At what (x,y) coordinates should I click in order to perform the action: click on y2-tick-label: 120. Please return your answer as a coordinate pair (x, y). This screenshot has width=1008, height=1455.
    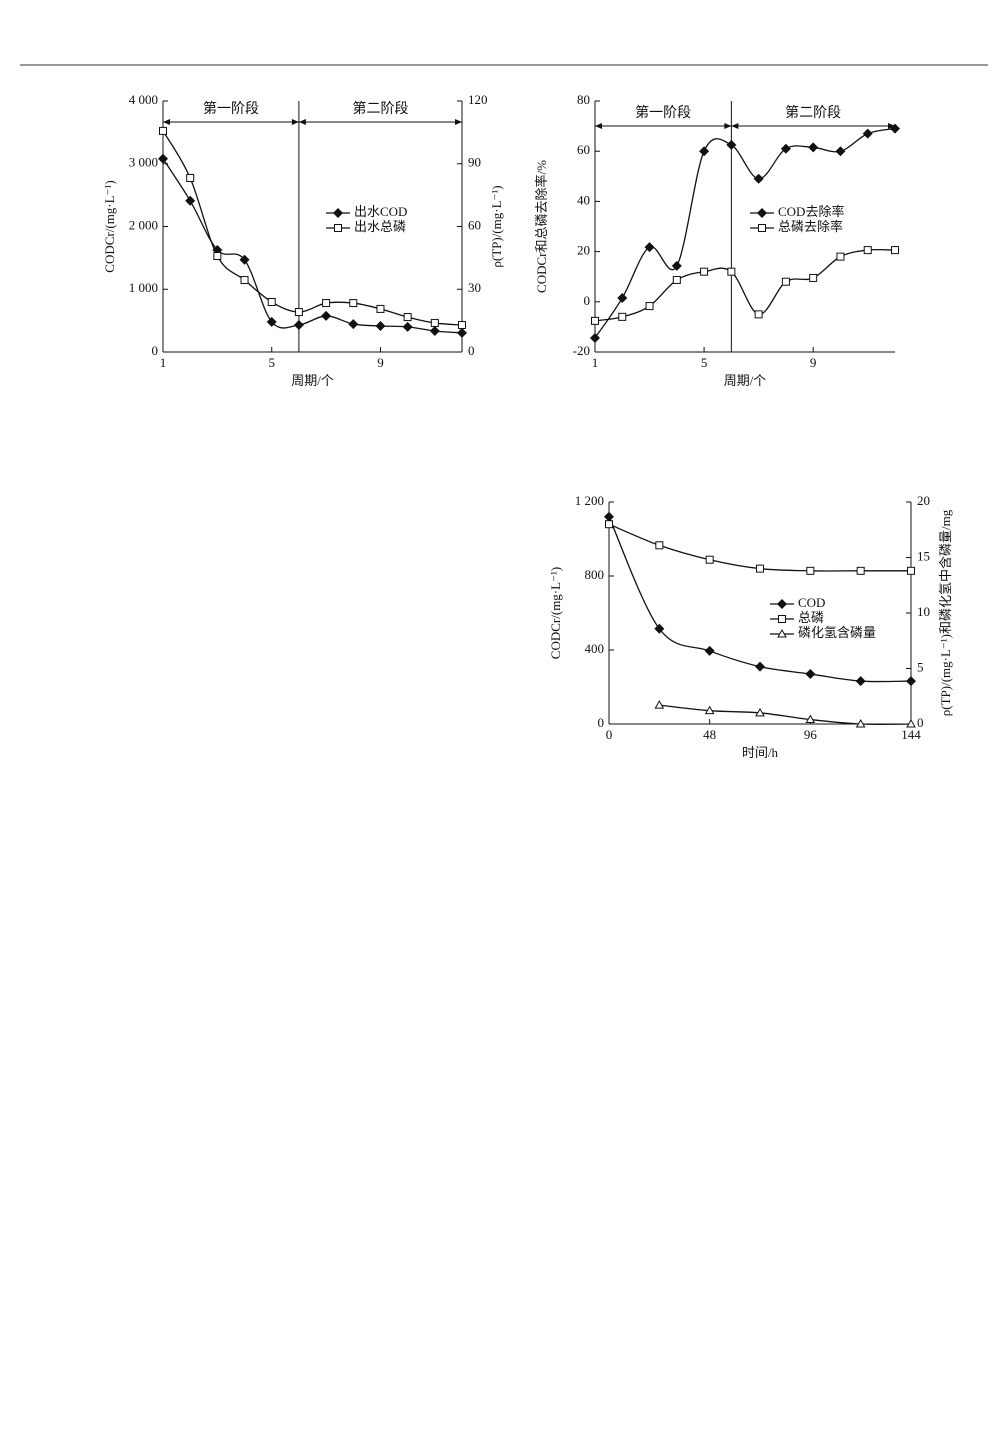
    Looking at the image, I should click on (478, 99).